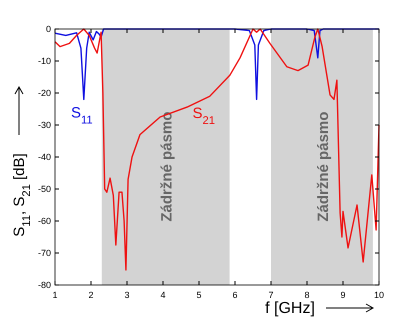  I want to click on x-tick-label: 1, so click(55, 295).